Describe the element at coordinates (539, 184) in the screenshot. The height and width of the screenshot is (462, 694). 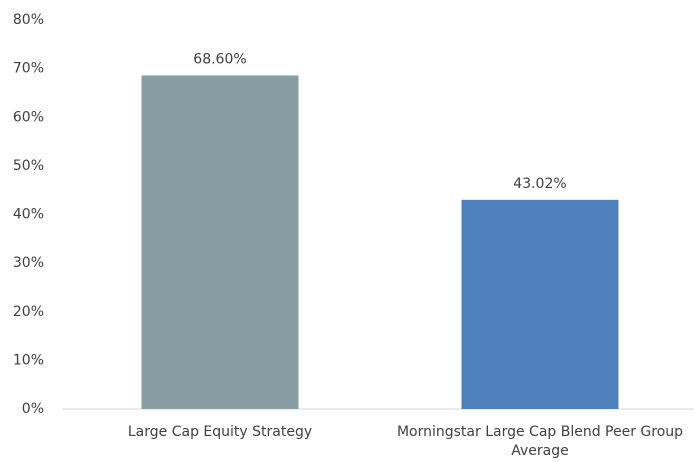
I see `value-label: 43.02%` at that location.